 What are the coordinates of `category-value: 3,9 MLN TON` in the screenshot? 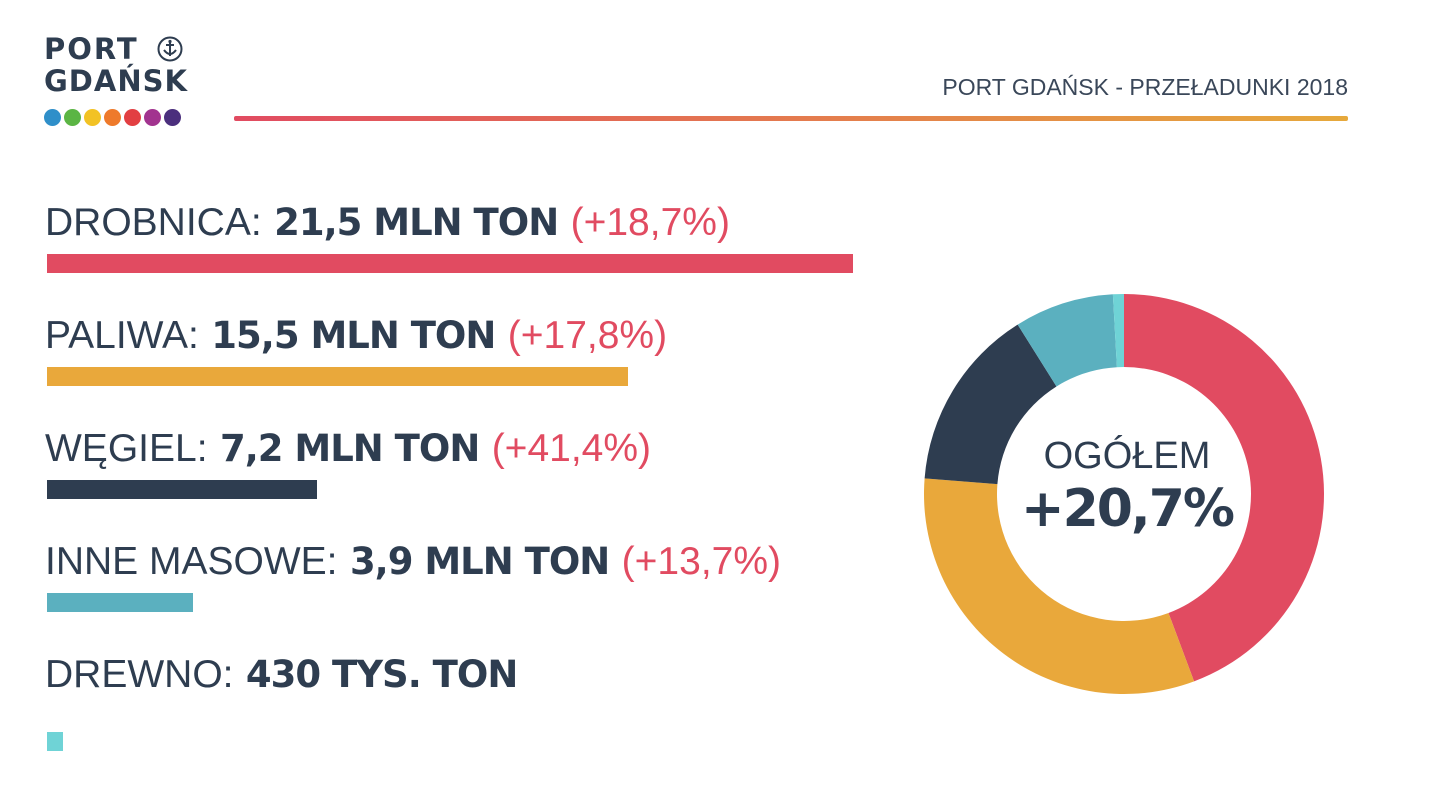 It's located at (479, 561).